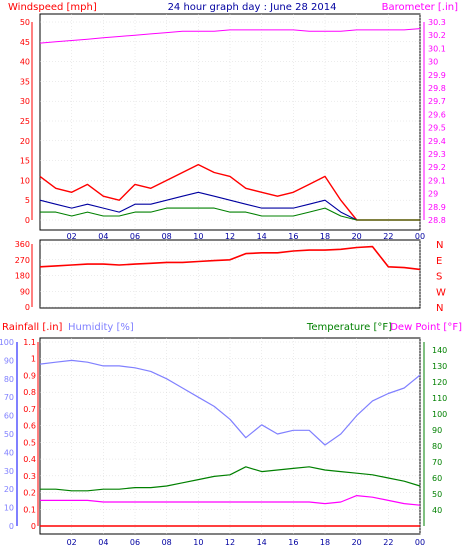 Image resolution: width=466 pixels, height=555 pixels. What do you see at coordinates (439, 398) in the screenshot?
I see `temperature-tick-label: 110` at bounding box center [439, 398].